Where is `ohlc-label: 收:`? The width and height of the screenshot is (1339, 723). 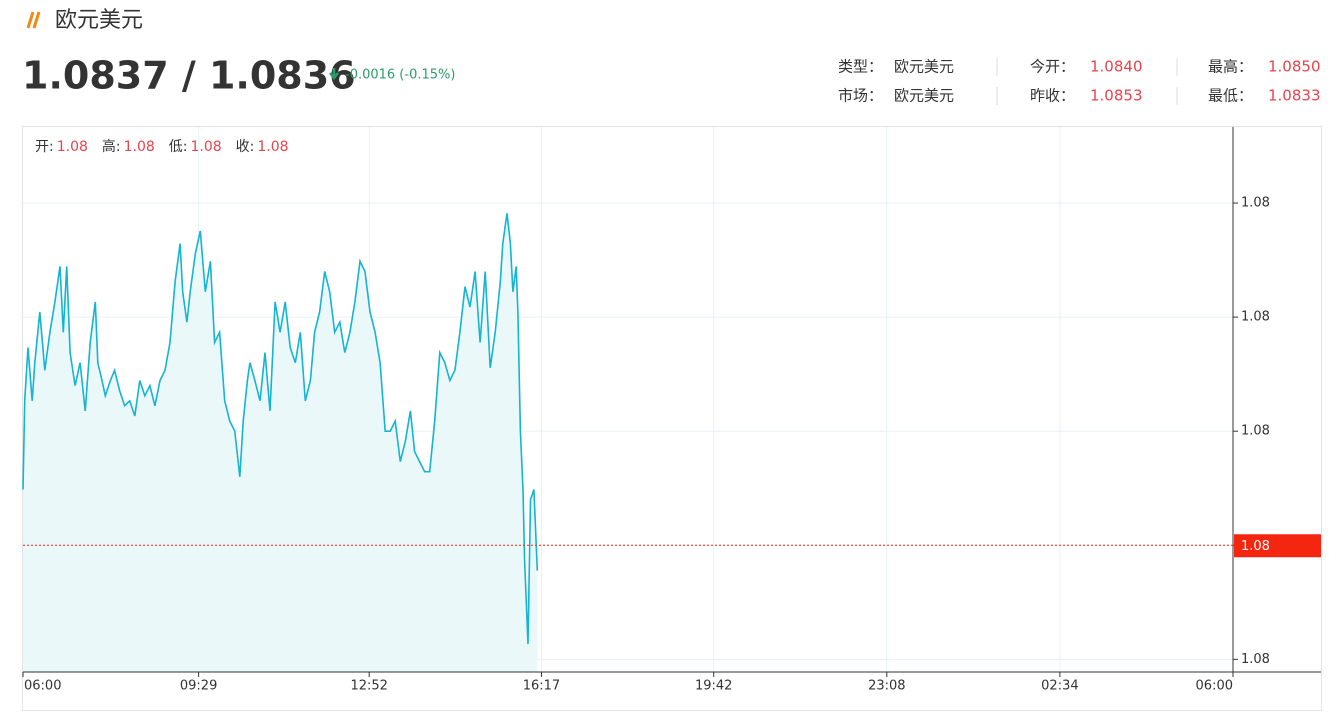
ohlc-label: 收: is located at coordinates (245, 147).